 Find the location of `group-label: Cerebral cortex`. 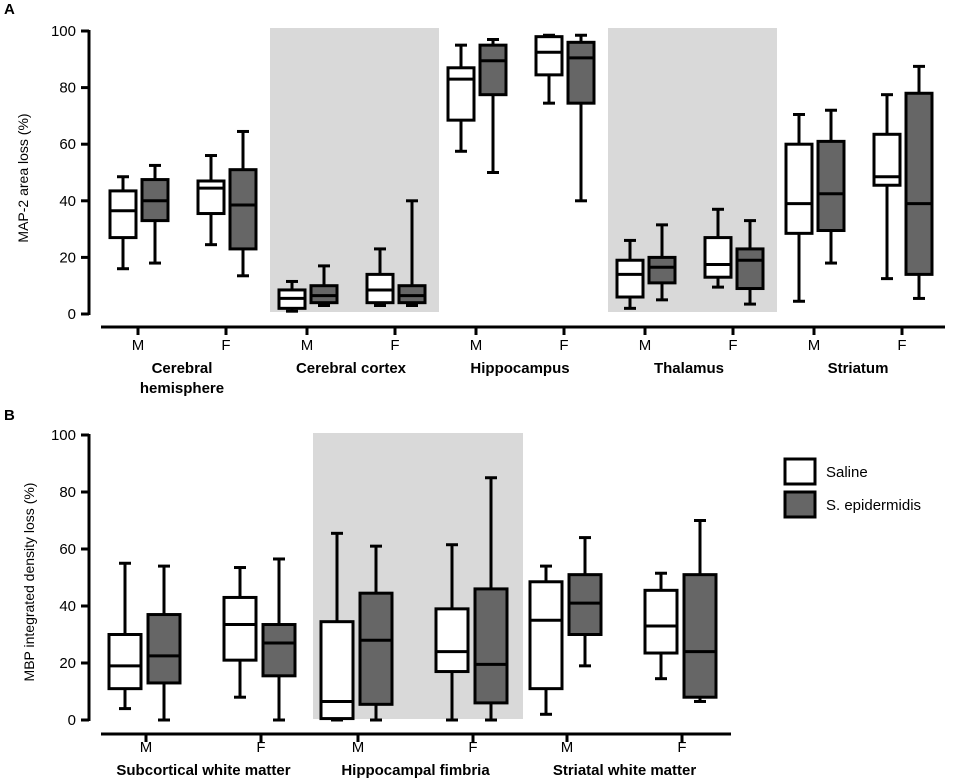

group-label: Cerebral cortex is located at coordinates (351, 368).